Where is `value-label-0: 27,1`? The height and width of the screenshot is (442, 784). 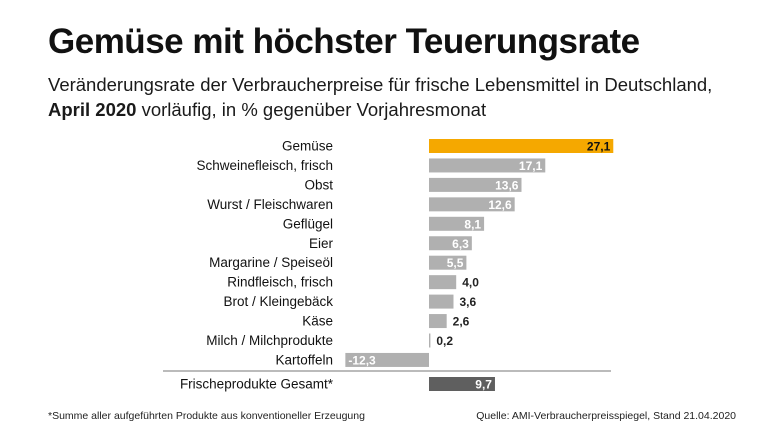 value-label-0: 27,1 is located at coordinates (599, 147).